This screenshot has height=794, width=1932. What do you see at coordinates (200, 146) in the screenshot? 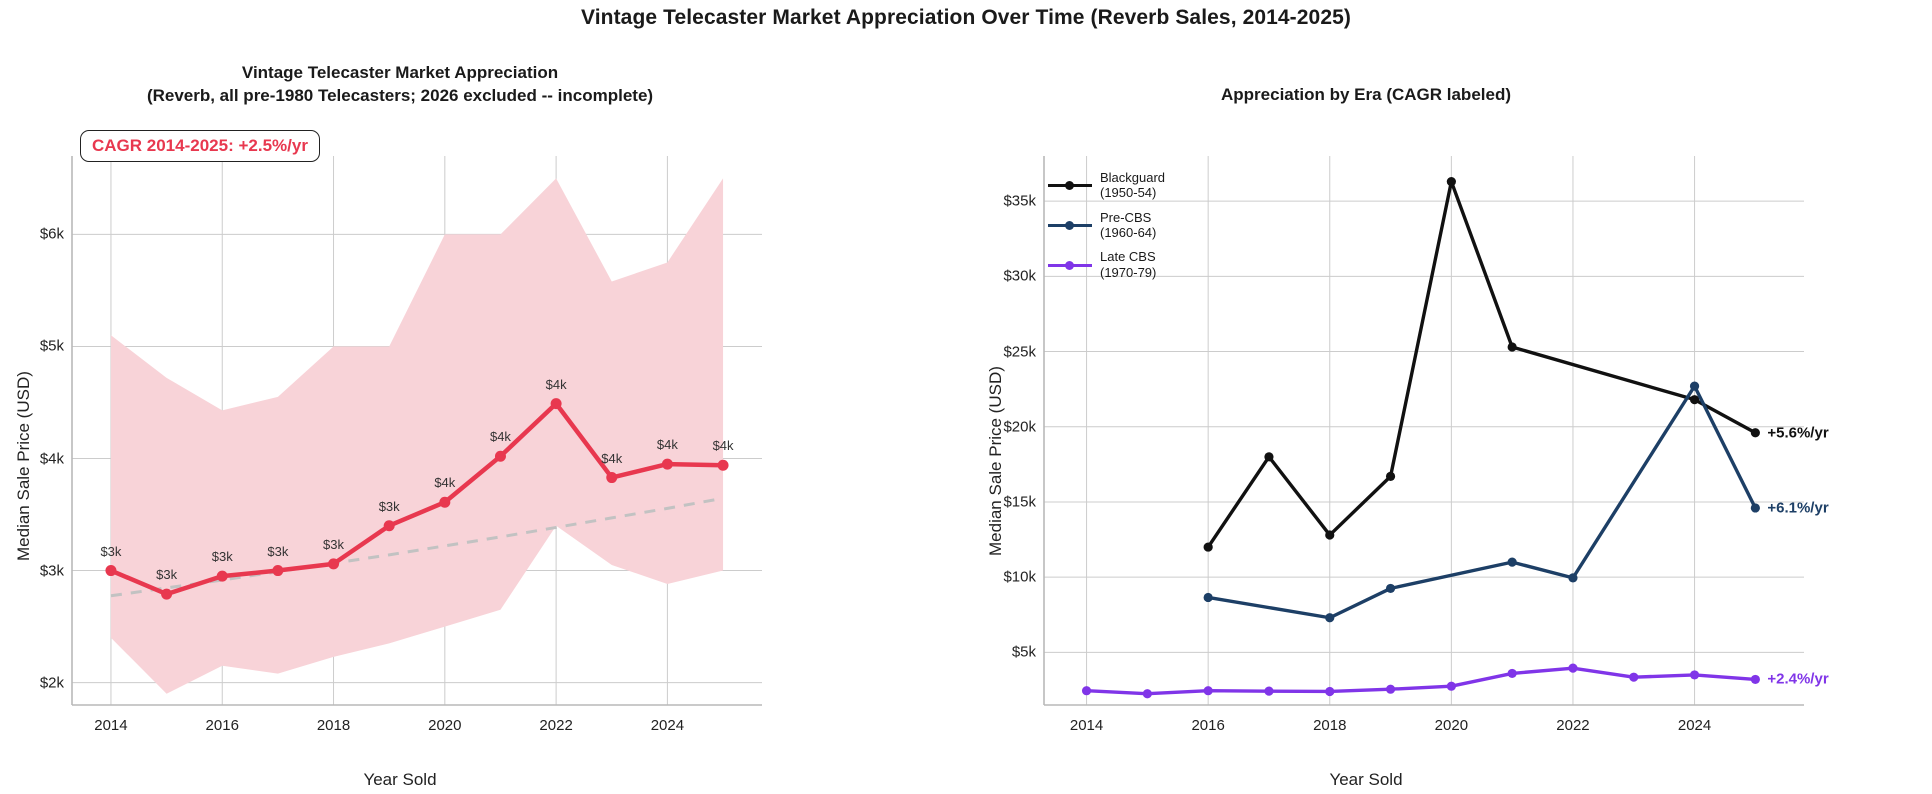
I see `cagr-annotation: CAGR 2014-2025: +2.5%/yr` at bounding box center [200, 146].